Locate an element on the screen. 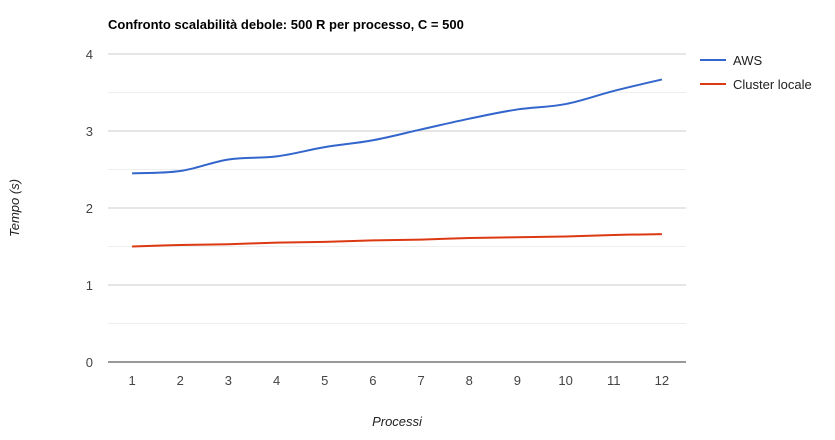  x-tick-label: 2 is located at coordinates (180, 380).